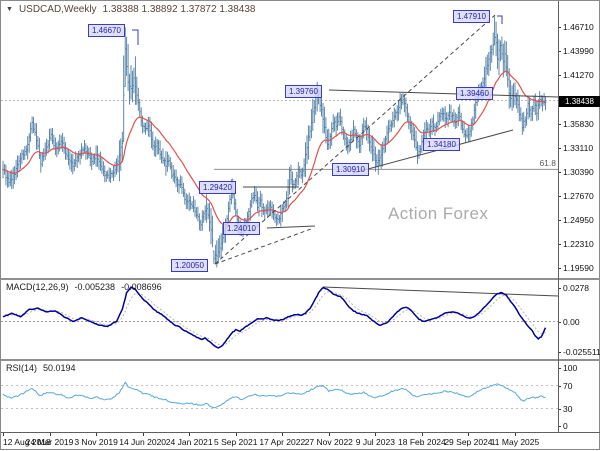 This screenshot has height=451, width=600. I want to click on symbol-timeframe-label: USDCAD,Weekly, so click(57, 9).